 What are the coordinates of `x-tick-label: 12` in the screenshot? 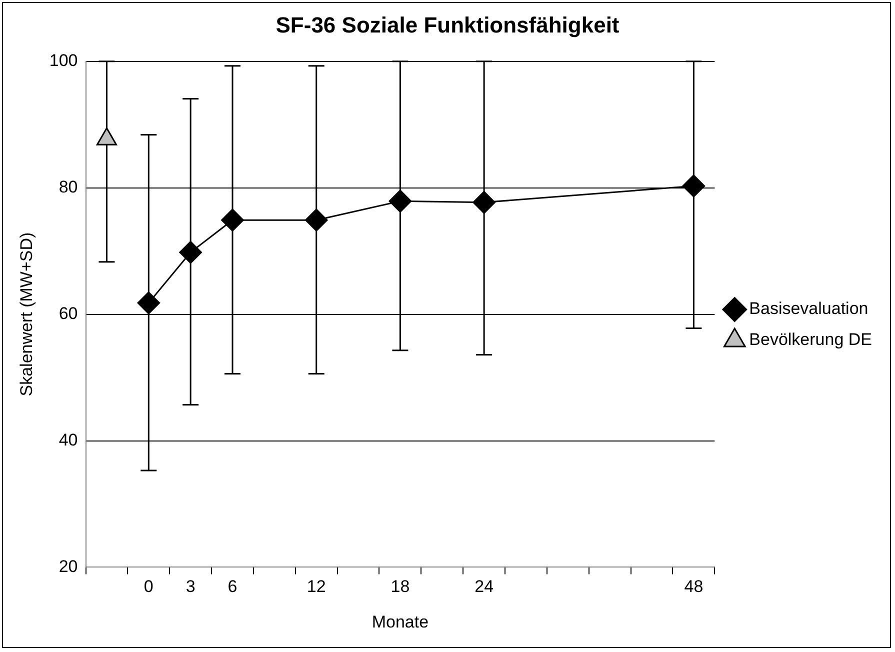 It's located at (316, 586).